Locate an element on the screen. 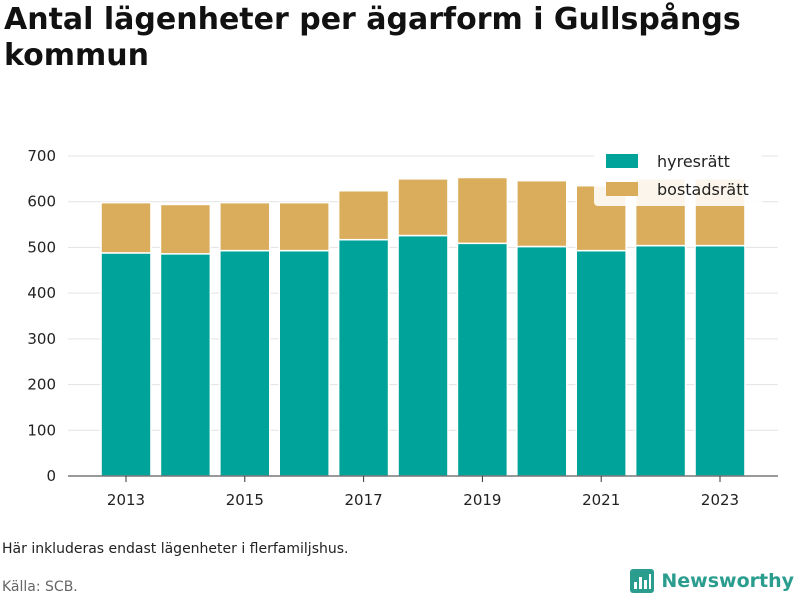 The image size is (800, 600). newsworthy-icon is located at coordinates (642, 581).